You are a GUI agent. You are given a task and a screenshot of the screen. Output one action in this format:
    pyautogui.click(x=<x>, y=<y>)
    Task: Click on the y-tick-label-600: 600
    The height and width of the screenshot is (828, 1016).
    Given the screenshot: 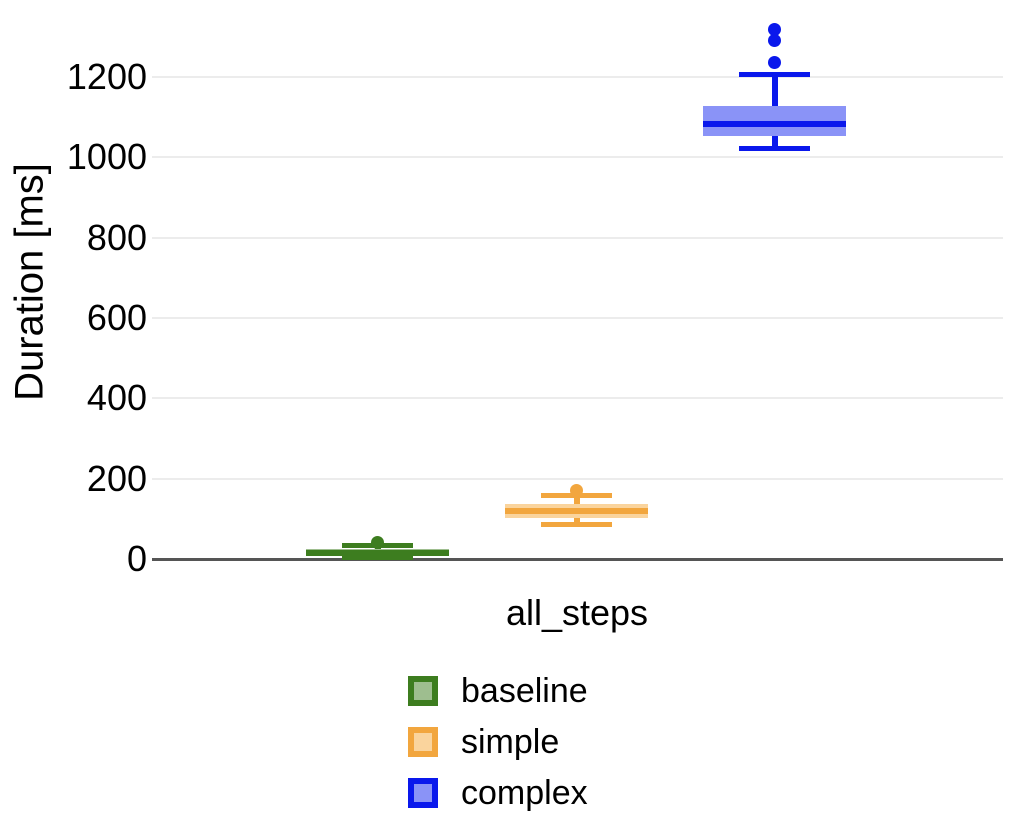 What is the action you would take?
    pyautogui.click(x=116, y=317)
    